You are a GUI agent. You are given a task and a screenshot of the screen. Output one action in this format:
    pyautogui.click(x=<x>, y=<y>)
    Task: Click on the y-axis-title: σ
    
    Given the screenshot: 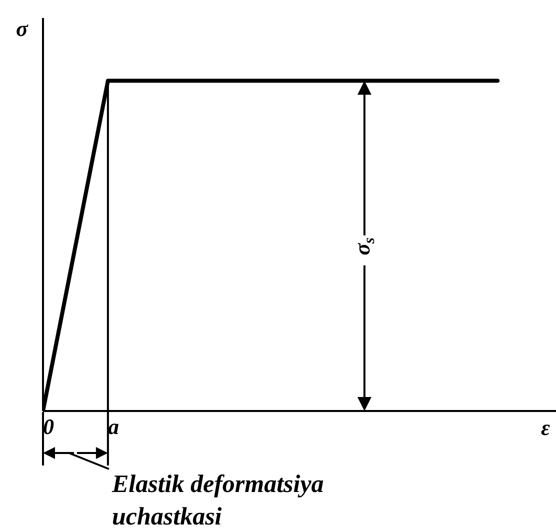 What is the action you would take?
    pyautogui.click(x=22, y=28)
    